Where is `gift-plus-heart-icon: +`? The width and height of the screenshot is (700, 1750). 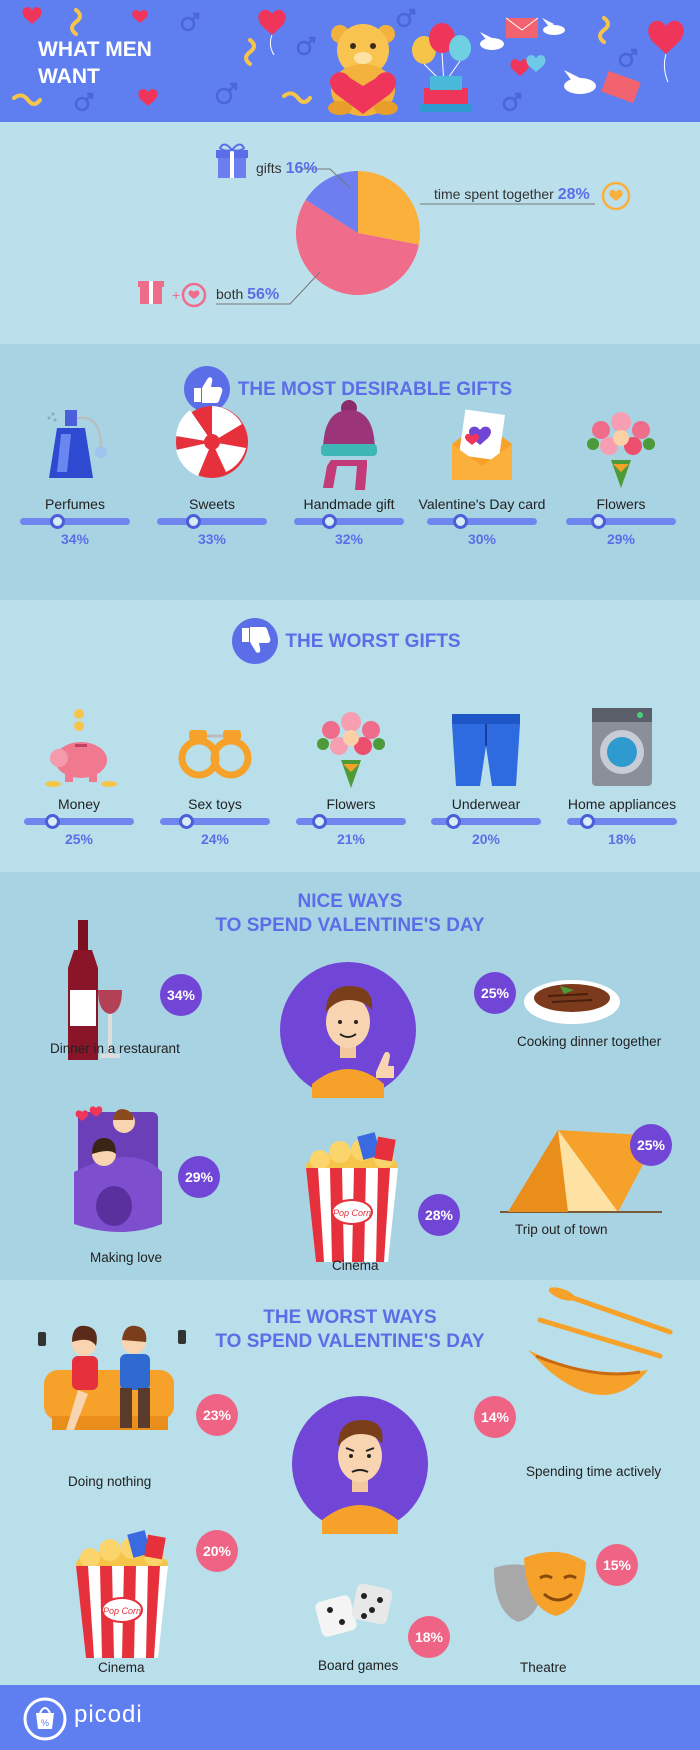
gift-plus-heart-icon: + is located at coordinates (172, 294).